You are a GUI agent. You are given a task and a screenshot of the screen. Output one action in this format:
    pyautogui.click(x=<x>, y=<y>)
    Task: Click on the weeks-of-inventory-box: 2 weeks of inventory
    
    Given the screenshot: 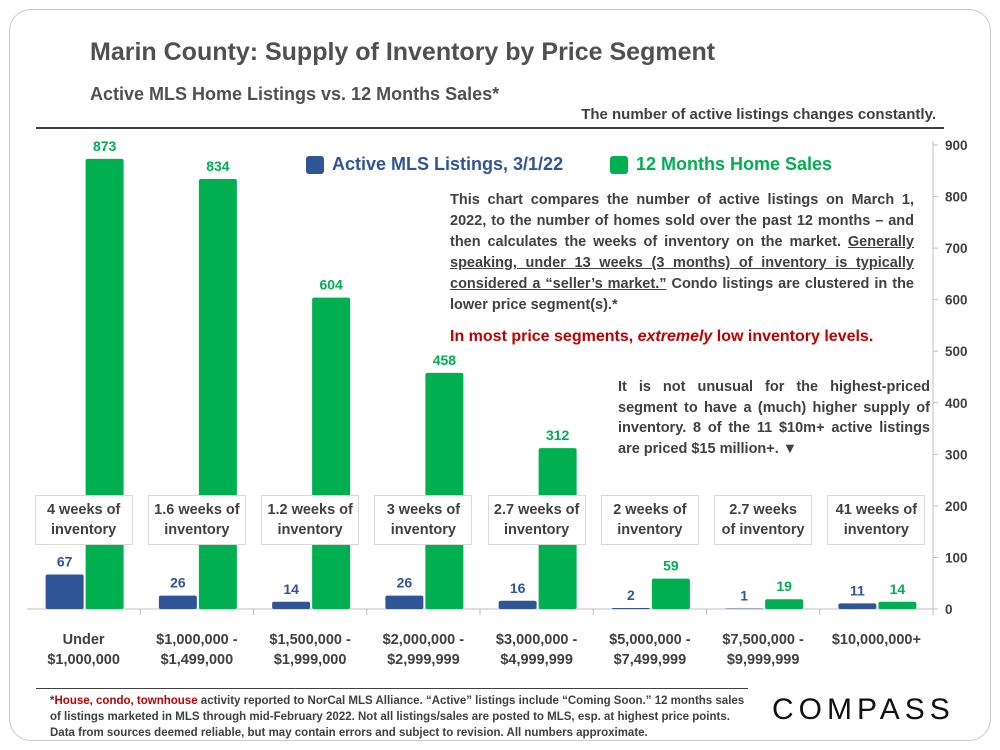 What is the action you would take?
    pyautogui.click(x=649, y=520)
    